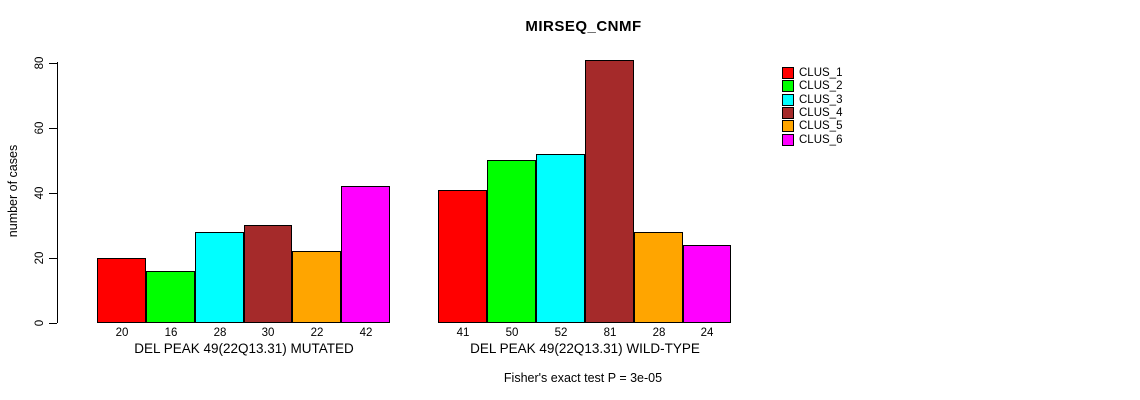  Describe the element at coordinates (821, 139) in the screenshot. I see `legend-label: CLUS_6` at that location.